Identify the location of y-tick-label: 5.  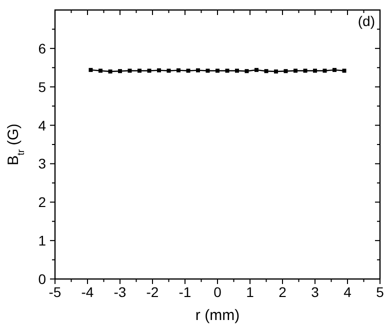
(42, 86).